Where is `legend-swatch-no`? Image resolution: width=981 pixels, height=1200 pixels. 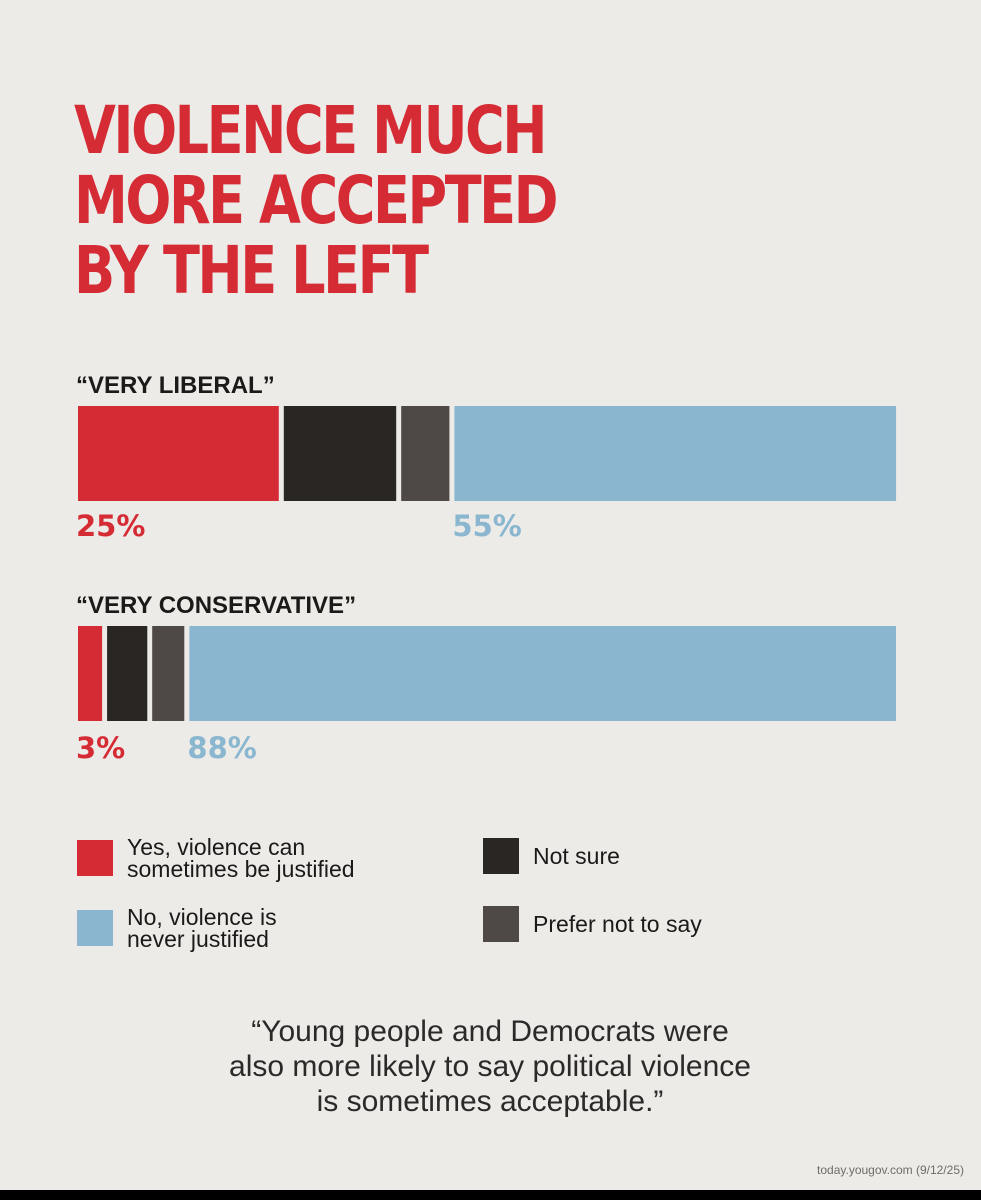
legend-swatch-no is located at coordinates (95, 928).